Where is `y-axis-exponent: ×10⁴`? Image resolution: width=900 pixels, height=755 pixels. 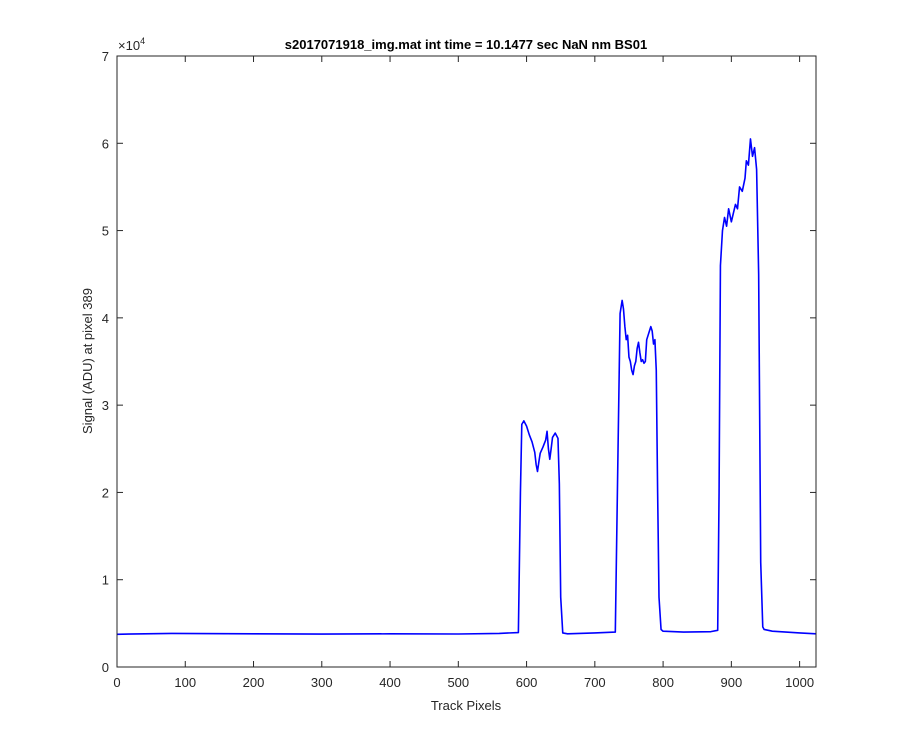 y-axis-exponent: ×10⁴ is located at coordinates (131, 44).